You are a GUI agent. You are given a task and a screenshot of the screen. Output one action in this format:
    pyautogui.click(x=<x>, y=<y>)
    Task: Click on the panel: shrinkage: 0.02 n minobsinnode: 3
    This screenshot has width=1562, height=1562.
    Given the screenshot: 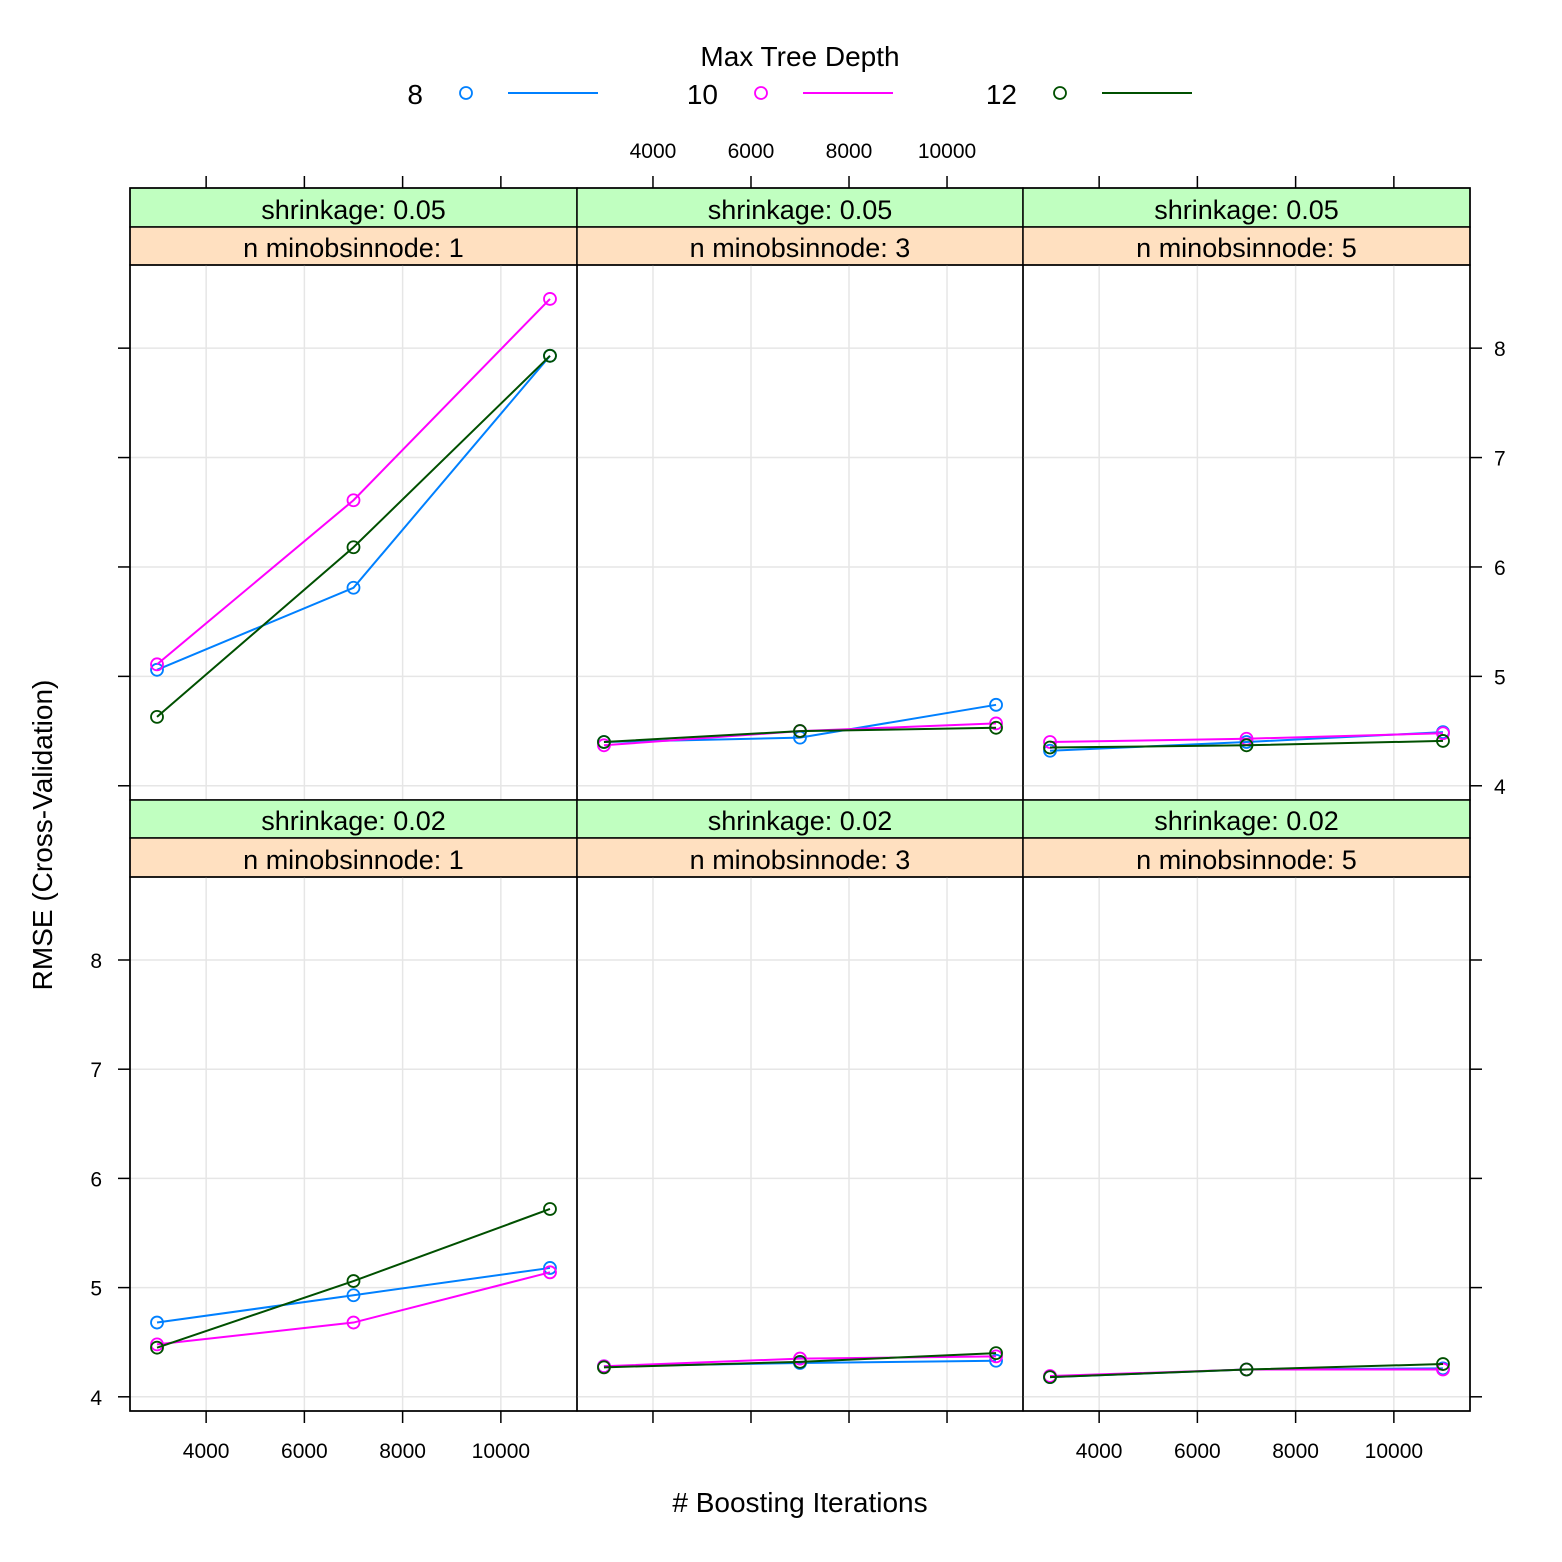 What is the action you would take?
    pyautogui.click(x=800, y=1105)
    